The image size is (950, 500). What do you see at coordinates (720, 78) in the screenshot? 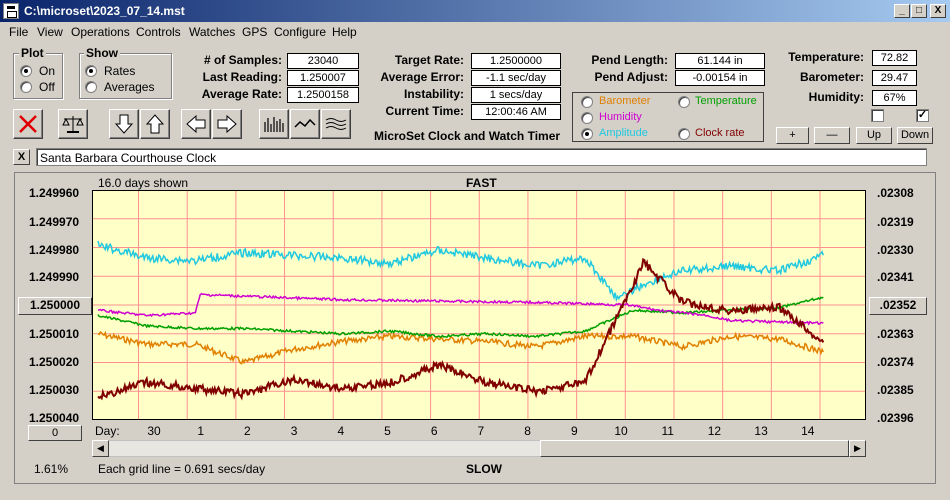
I see `pend-adjust-value: -0.00154 in` at bounding box center [720, 78].